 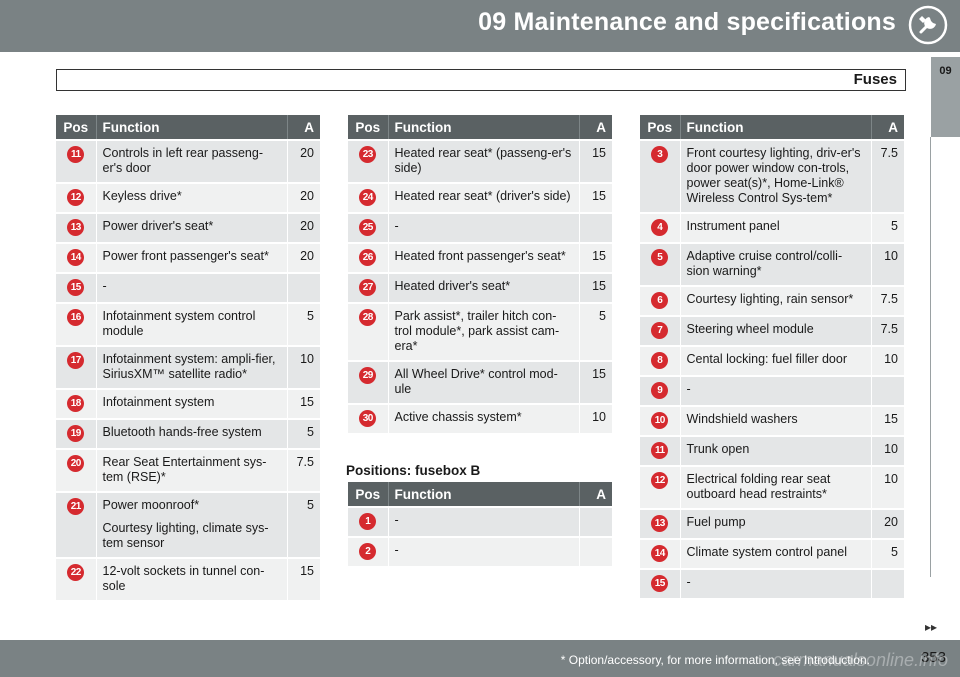 What do you see at coordinates (660, 300) in the screenshot?
I see `pos-badge: 6` at bounding box center [660, 300].